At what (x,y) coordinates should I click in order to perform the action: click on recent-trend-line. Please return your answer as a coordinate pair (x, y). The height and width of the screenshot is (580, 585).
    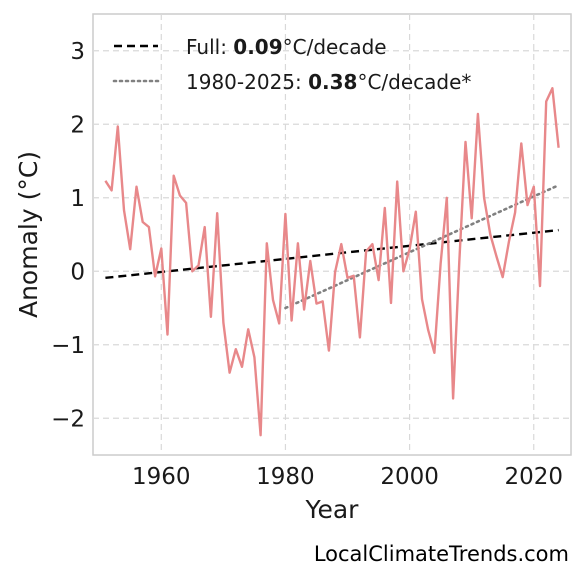
    Looking at the image, I should click on (422, 246).